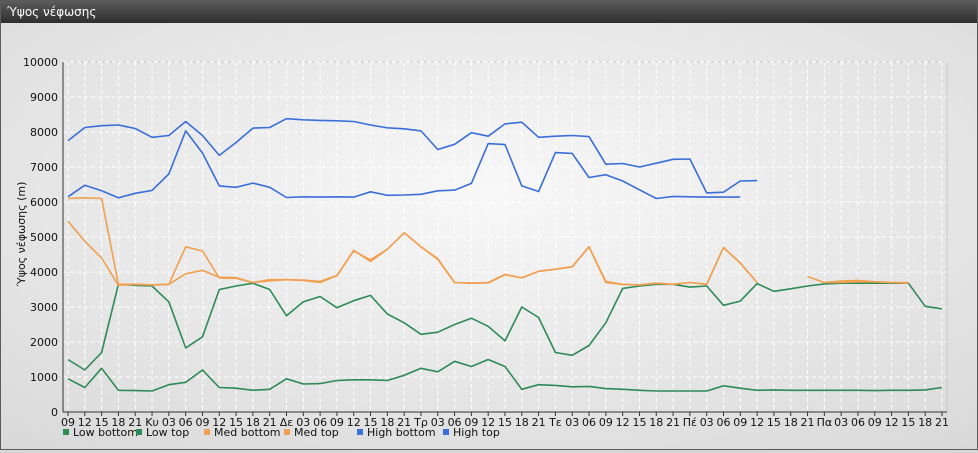 This screenshot has height=453, width=978. I want to click on legend-label: Med top, so click(316, 432).